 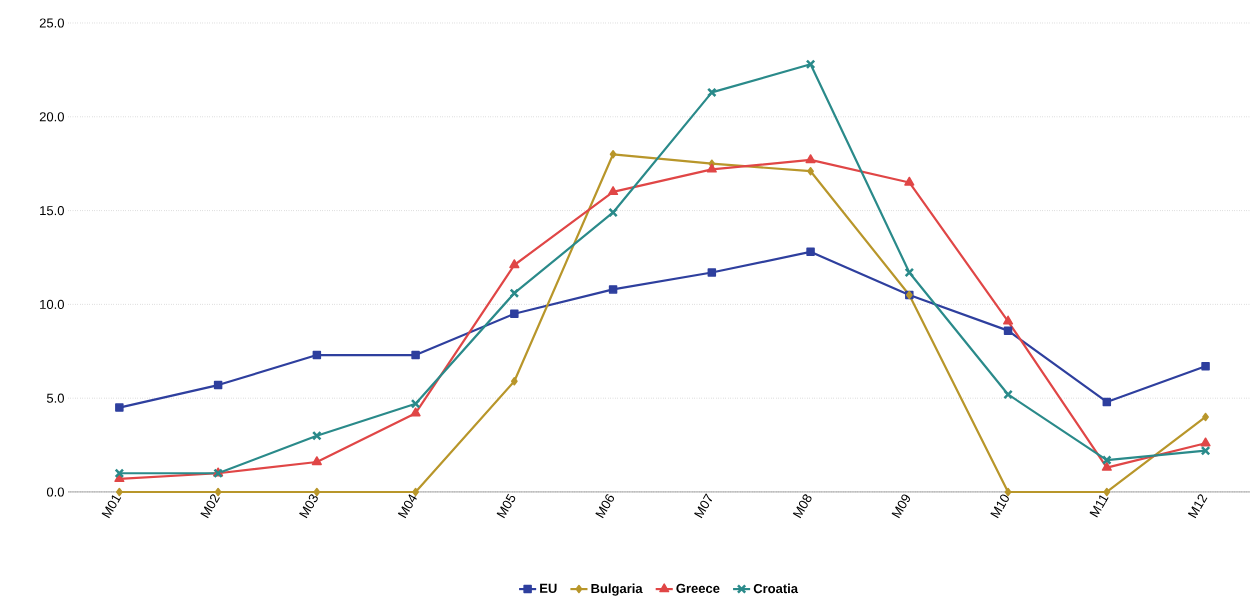 I want to click on y-tick-label: 10.0, so click(x=52, y=304).